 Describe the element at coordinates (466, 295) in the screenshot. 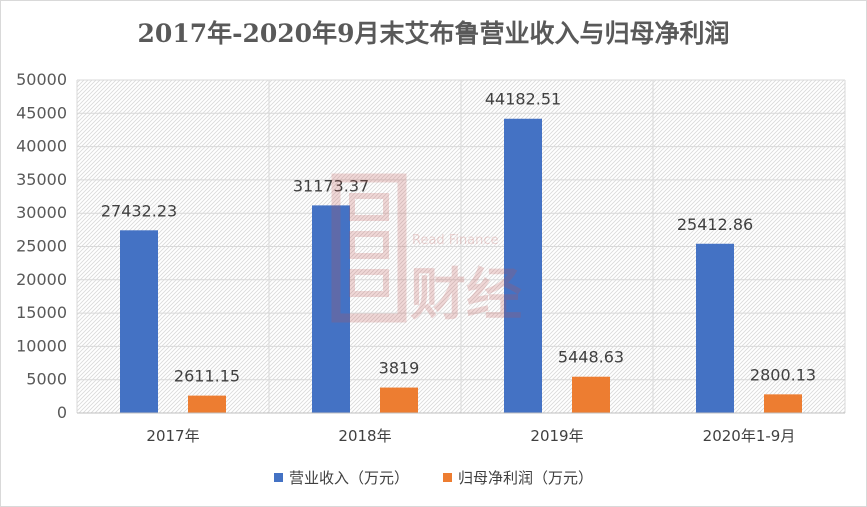

I see `watermark-brand: 财经` at that location.